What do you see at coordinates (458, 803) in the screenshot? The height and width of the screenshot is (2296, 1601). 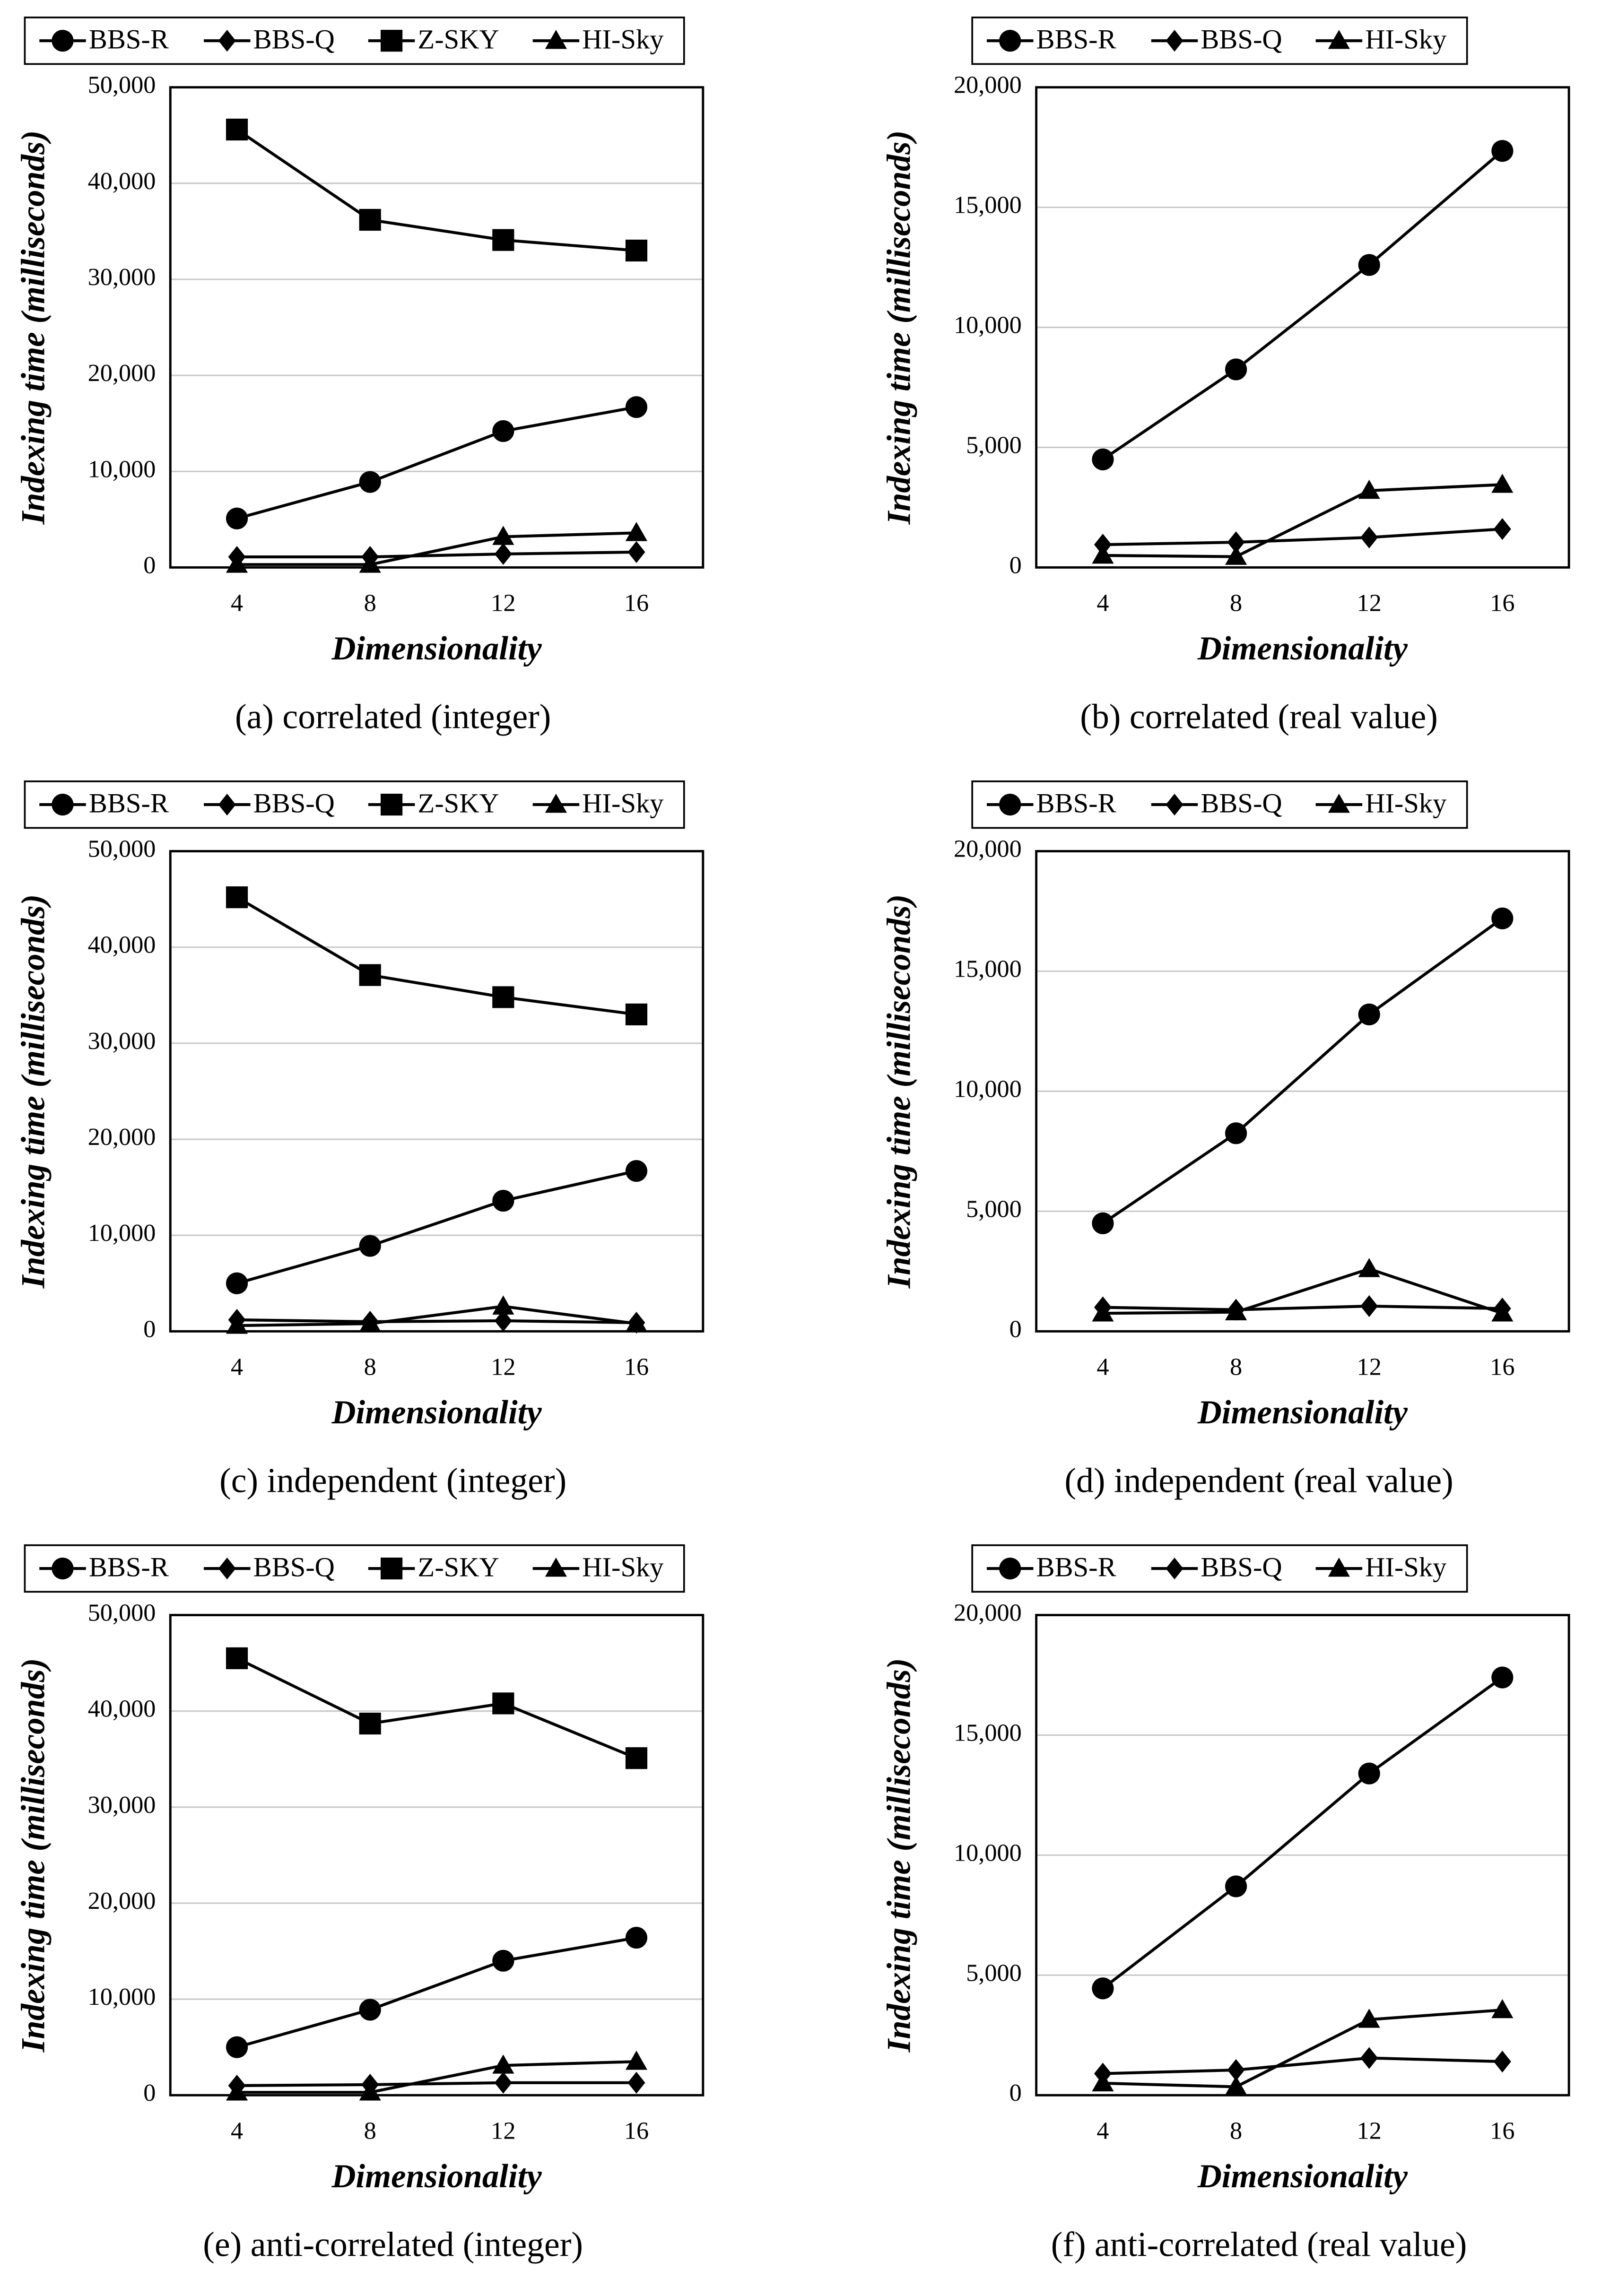 I see `legend-label: Z-SKY` at bounding box center [458, 803].